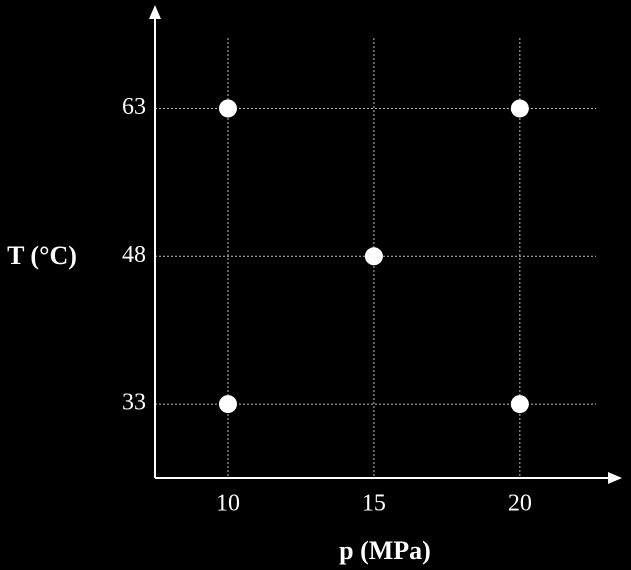 The height and width of the screenshot is (570, 631). What do you see at coordinates (134, 255) in the screenshot?
I see `y-tick-label: 48` at bounding box center [134, 255].